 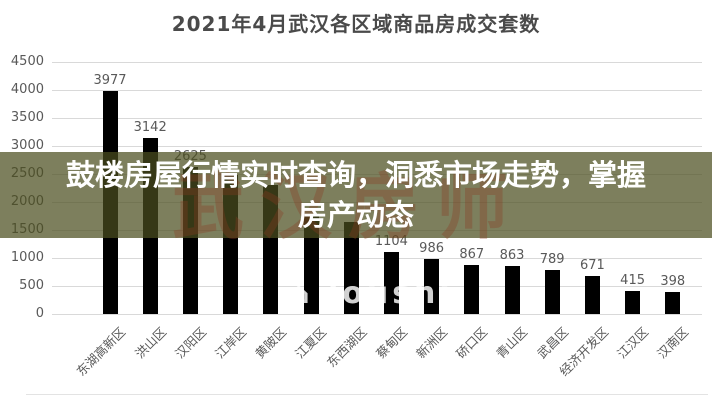 What do you see at coordinates (27, 117) in the screenshot?
I see `y-axis-tick-label: 3500` at bounding box center [27, 117].